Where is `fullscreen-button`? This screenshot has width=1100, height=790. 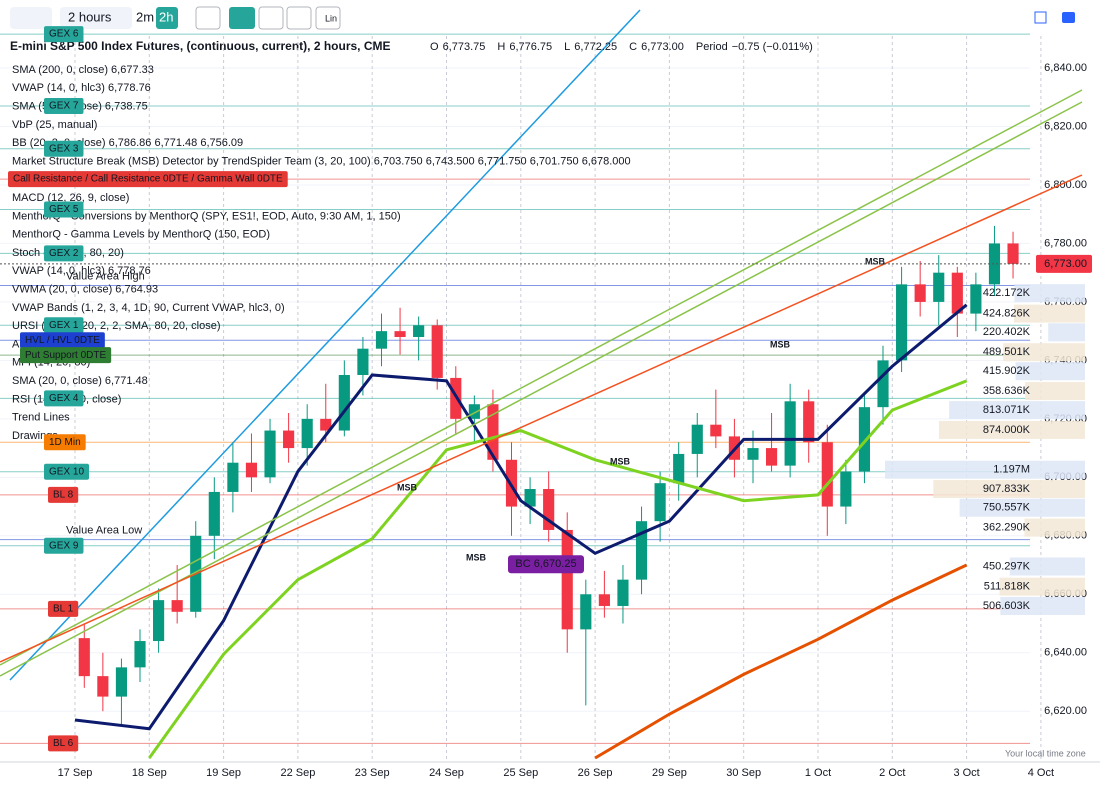
fullscreen-button is located at coordinates (1040, 17).